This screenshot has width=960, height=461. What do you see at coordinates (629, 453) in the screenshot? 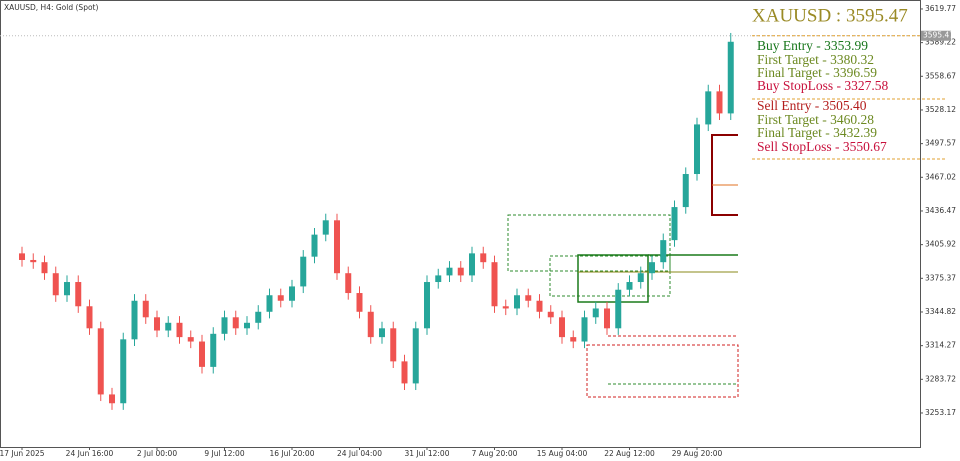
I see `x-tick-label: 22 Aug 12:00` at bounding box center [629, 453].